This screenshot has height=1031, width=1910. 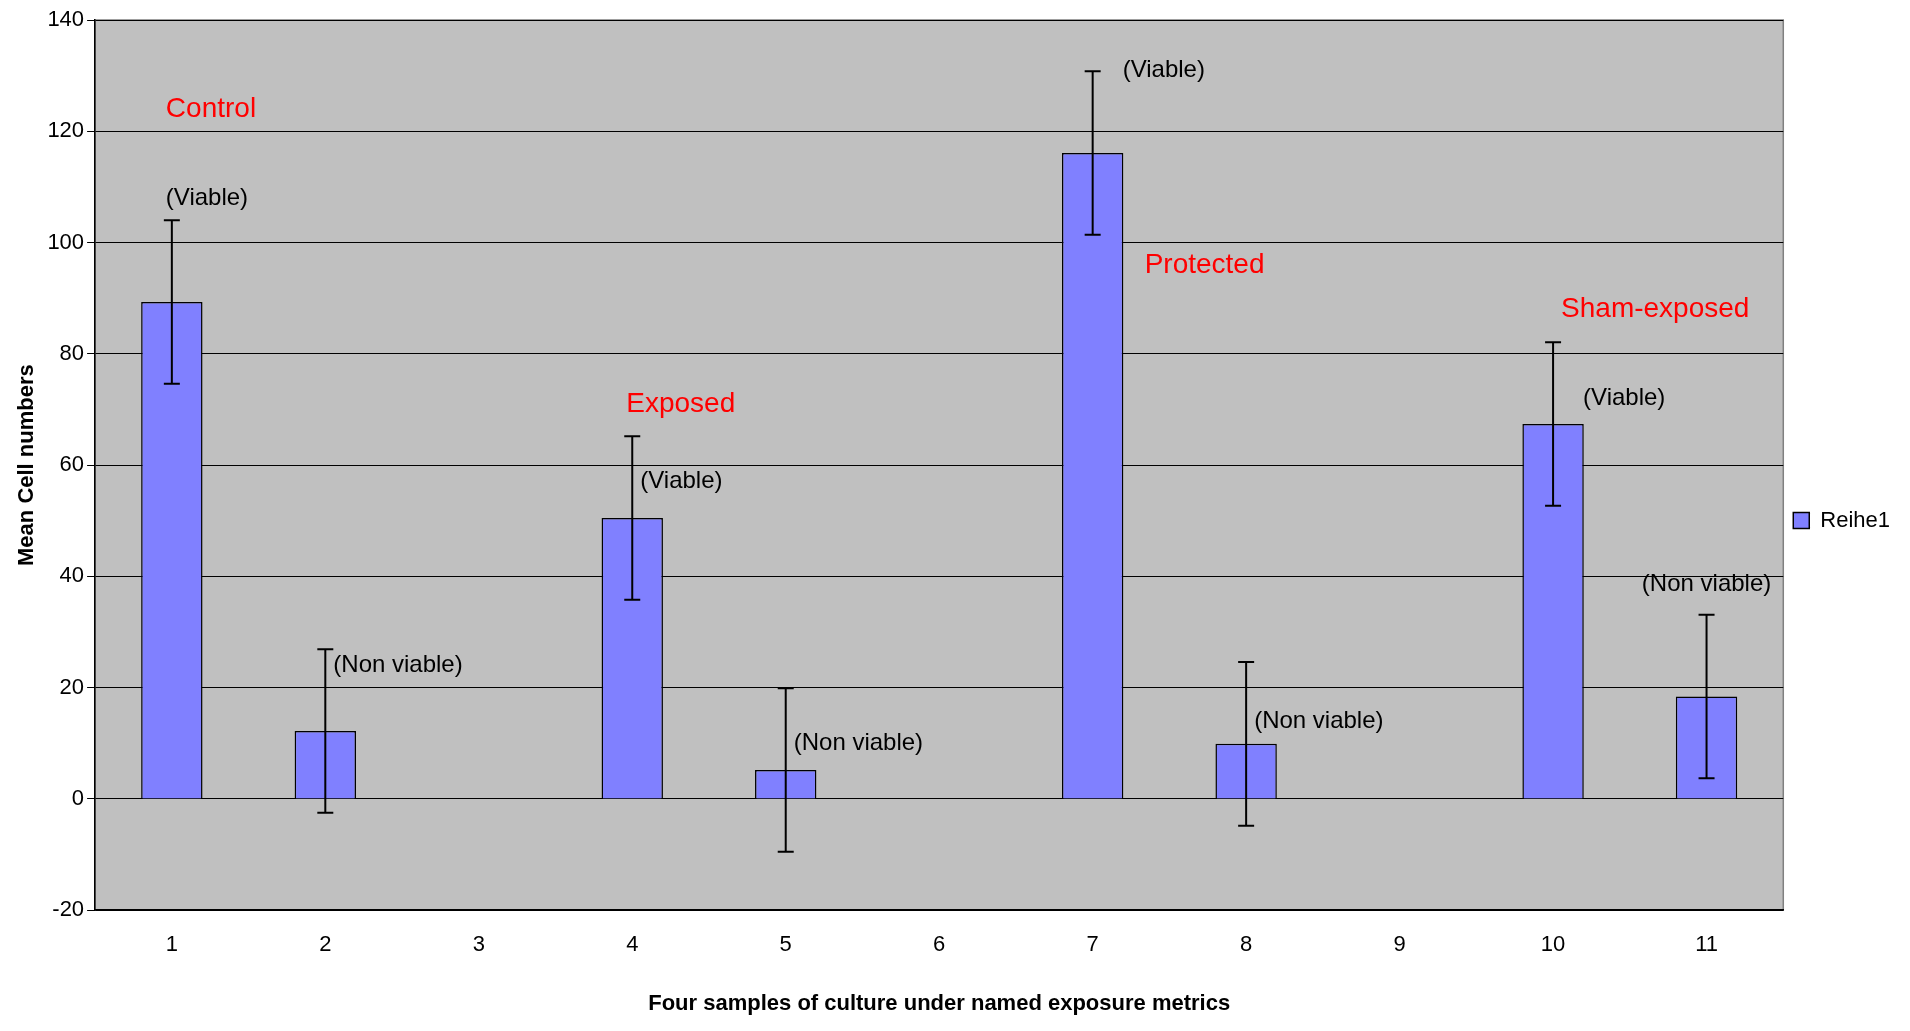 What do you see at coordinates (66, 241) in the screenshot?
I see `y-tick-label: 100` at bounding box center [66, 241].